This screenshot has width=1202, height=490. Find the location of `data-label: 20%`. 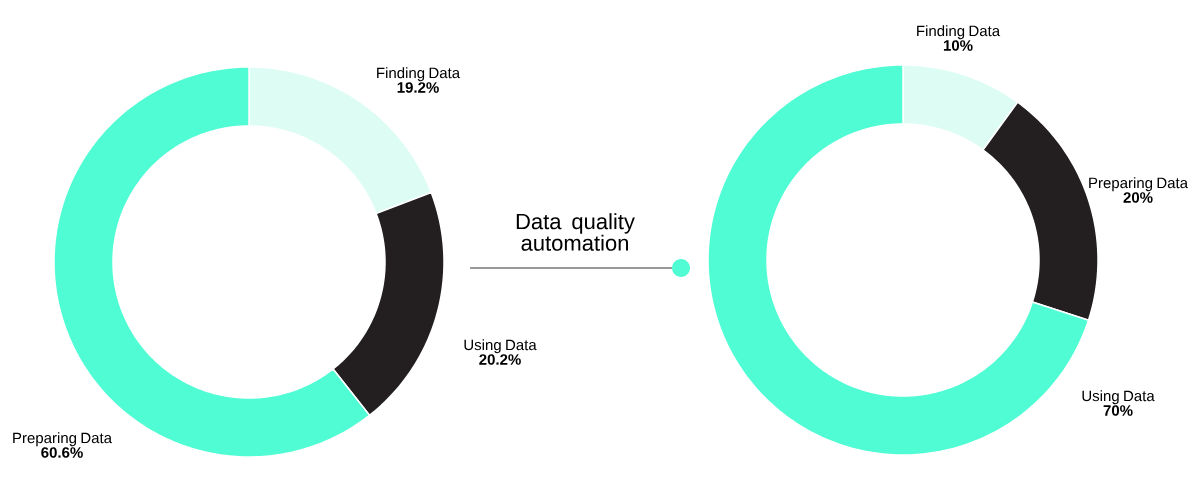

data-label: 20% is located at coordinates (1138, 197).